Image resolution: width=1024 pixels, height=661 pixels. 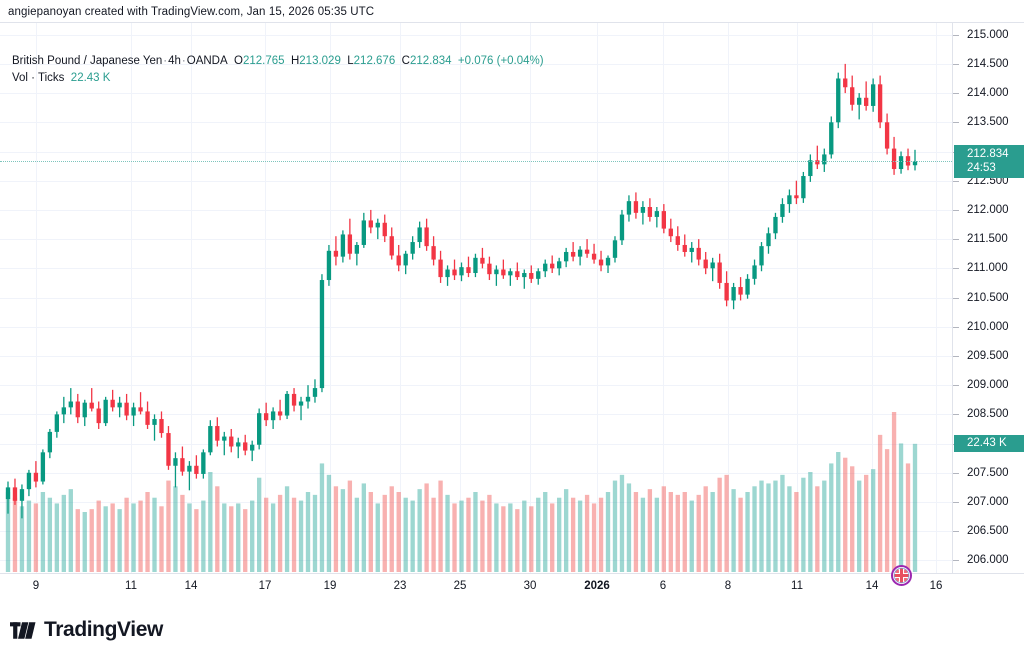 I want to click on current-volume-value: 22.43 K, so click(x=987, y=442).